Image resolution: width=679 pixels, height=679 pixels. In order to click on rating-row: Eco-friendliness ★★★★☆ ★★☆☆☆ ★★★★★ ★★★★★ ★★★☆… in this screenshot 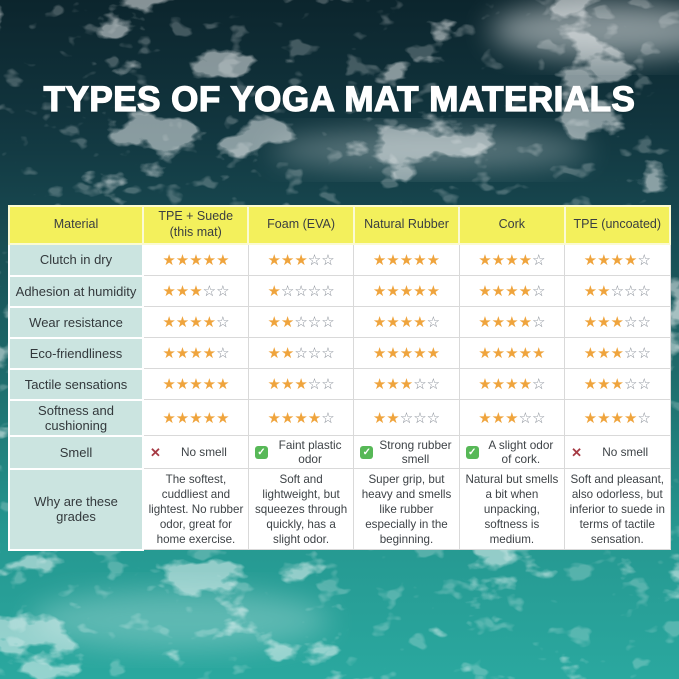, I will do `click(339, 353)`.